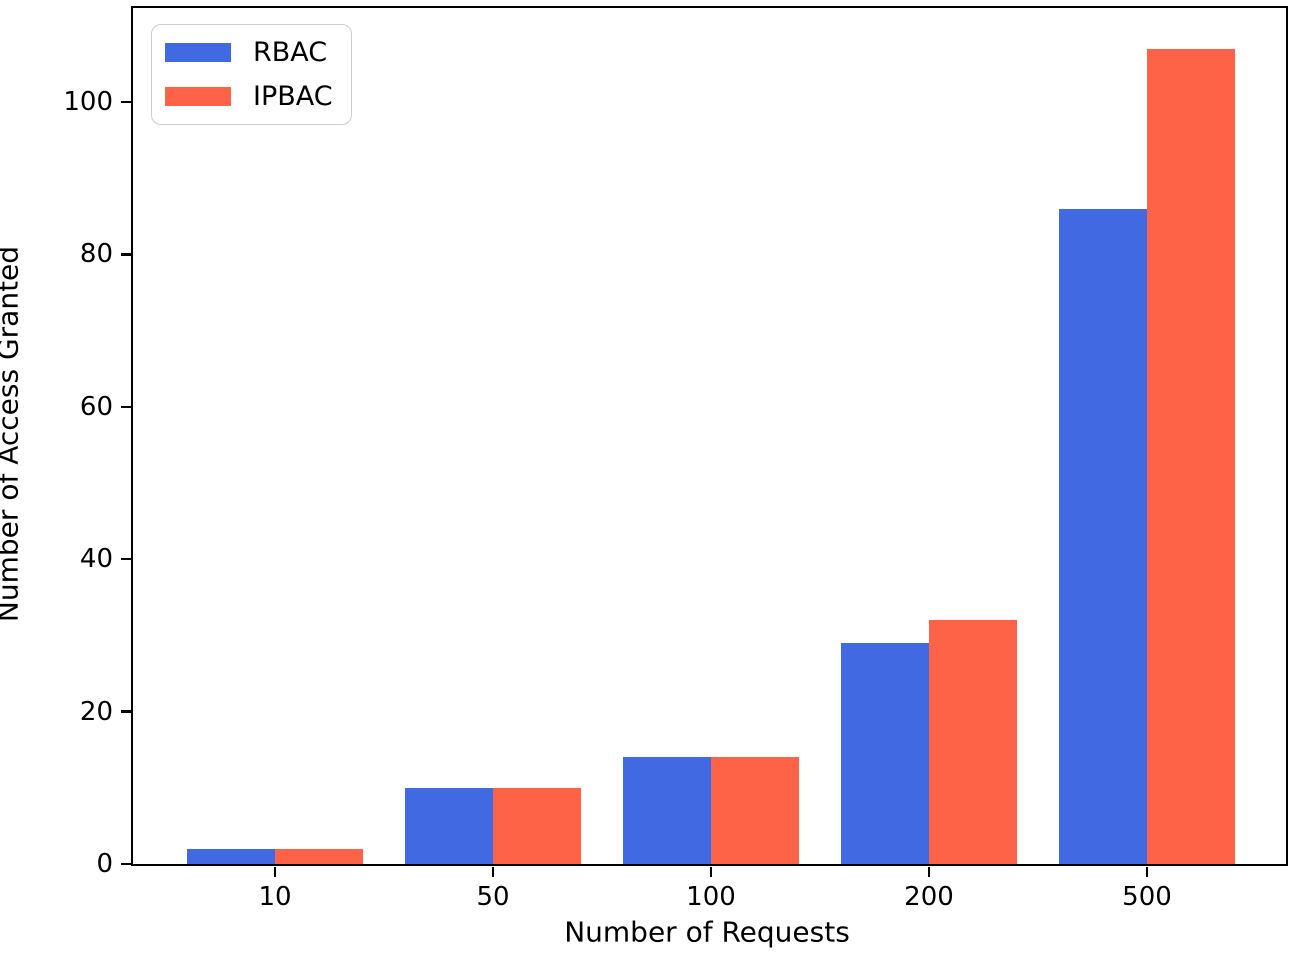  Describe the element at coordinates (275, 897) in the screenshot. I see `x-tick-label: 10` at that location.